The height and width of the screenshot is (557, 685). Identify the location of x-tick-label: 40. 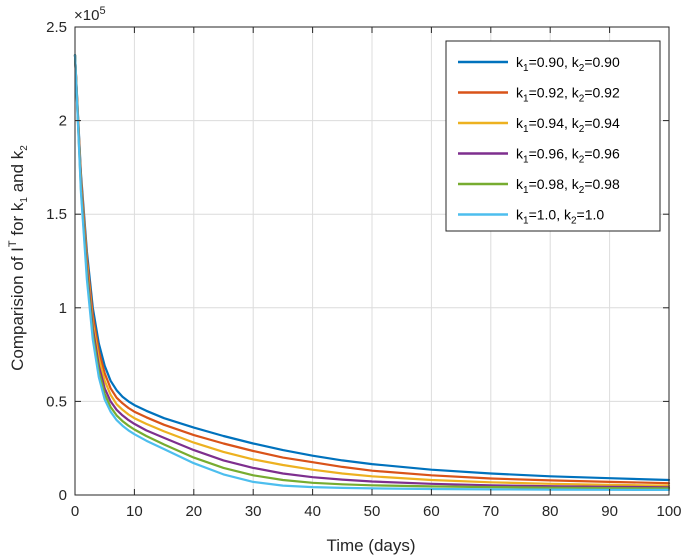
(312, 511).